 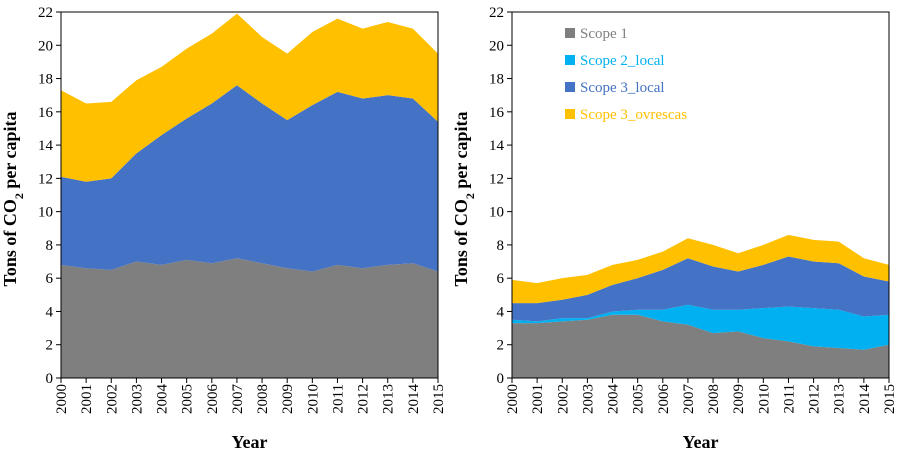 What do you see at coordinates (604, 34) in the screenshot?
I see `legend-label: Scope 1` at bounding box center [604, 34].